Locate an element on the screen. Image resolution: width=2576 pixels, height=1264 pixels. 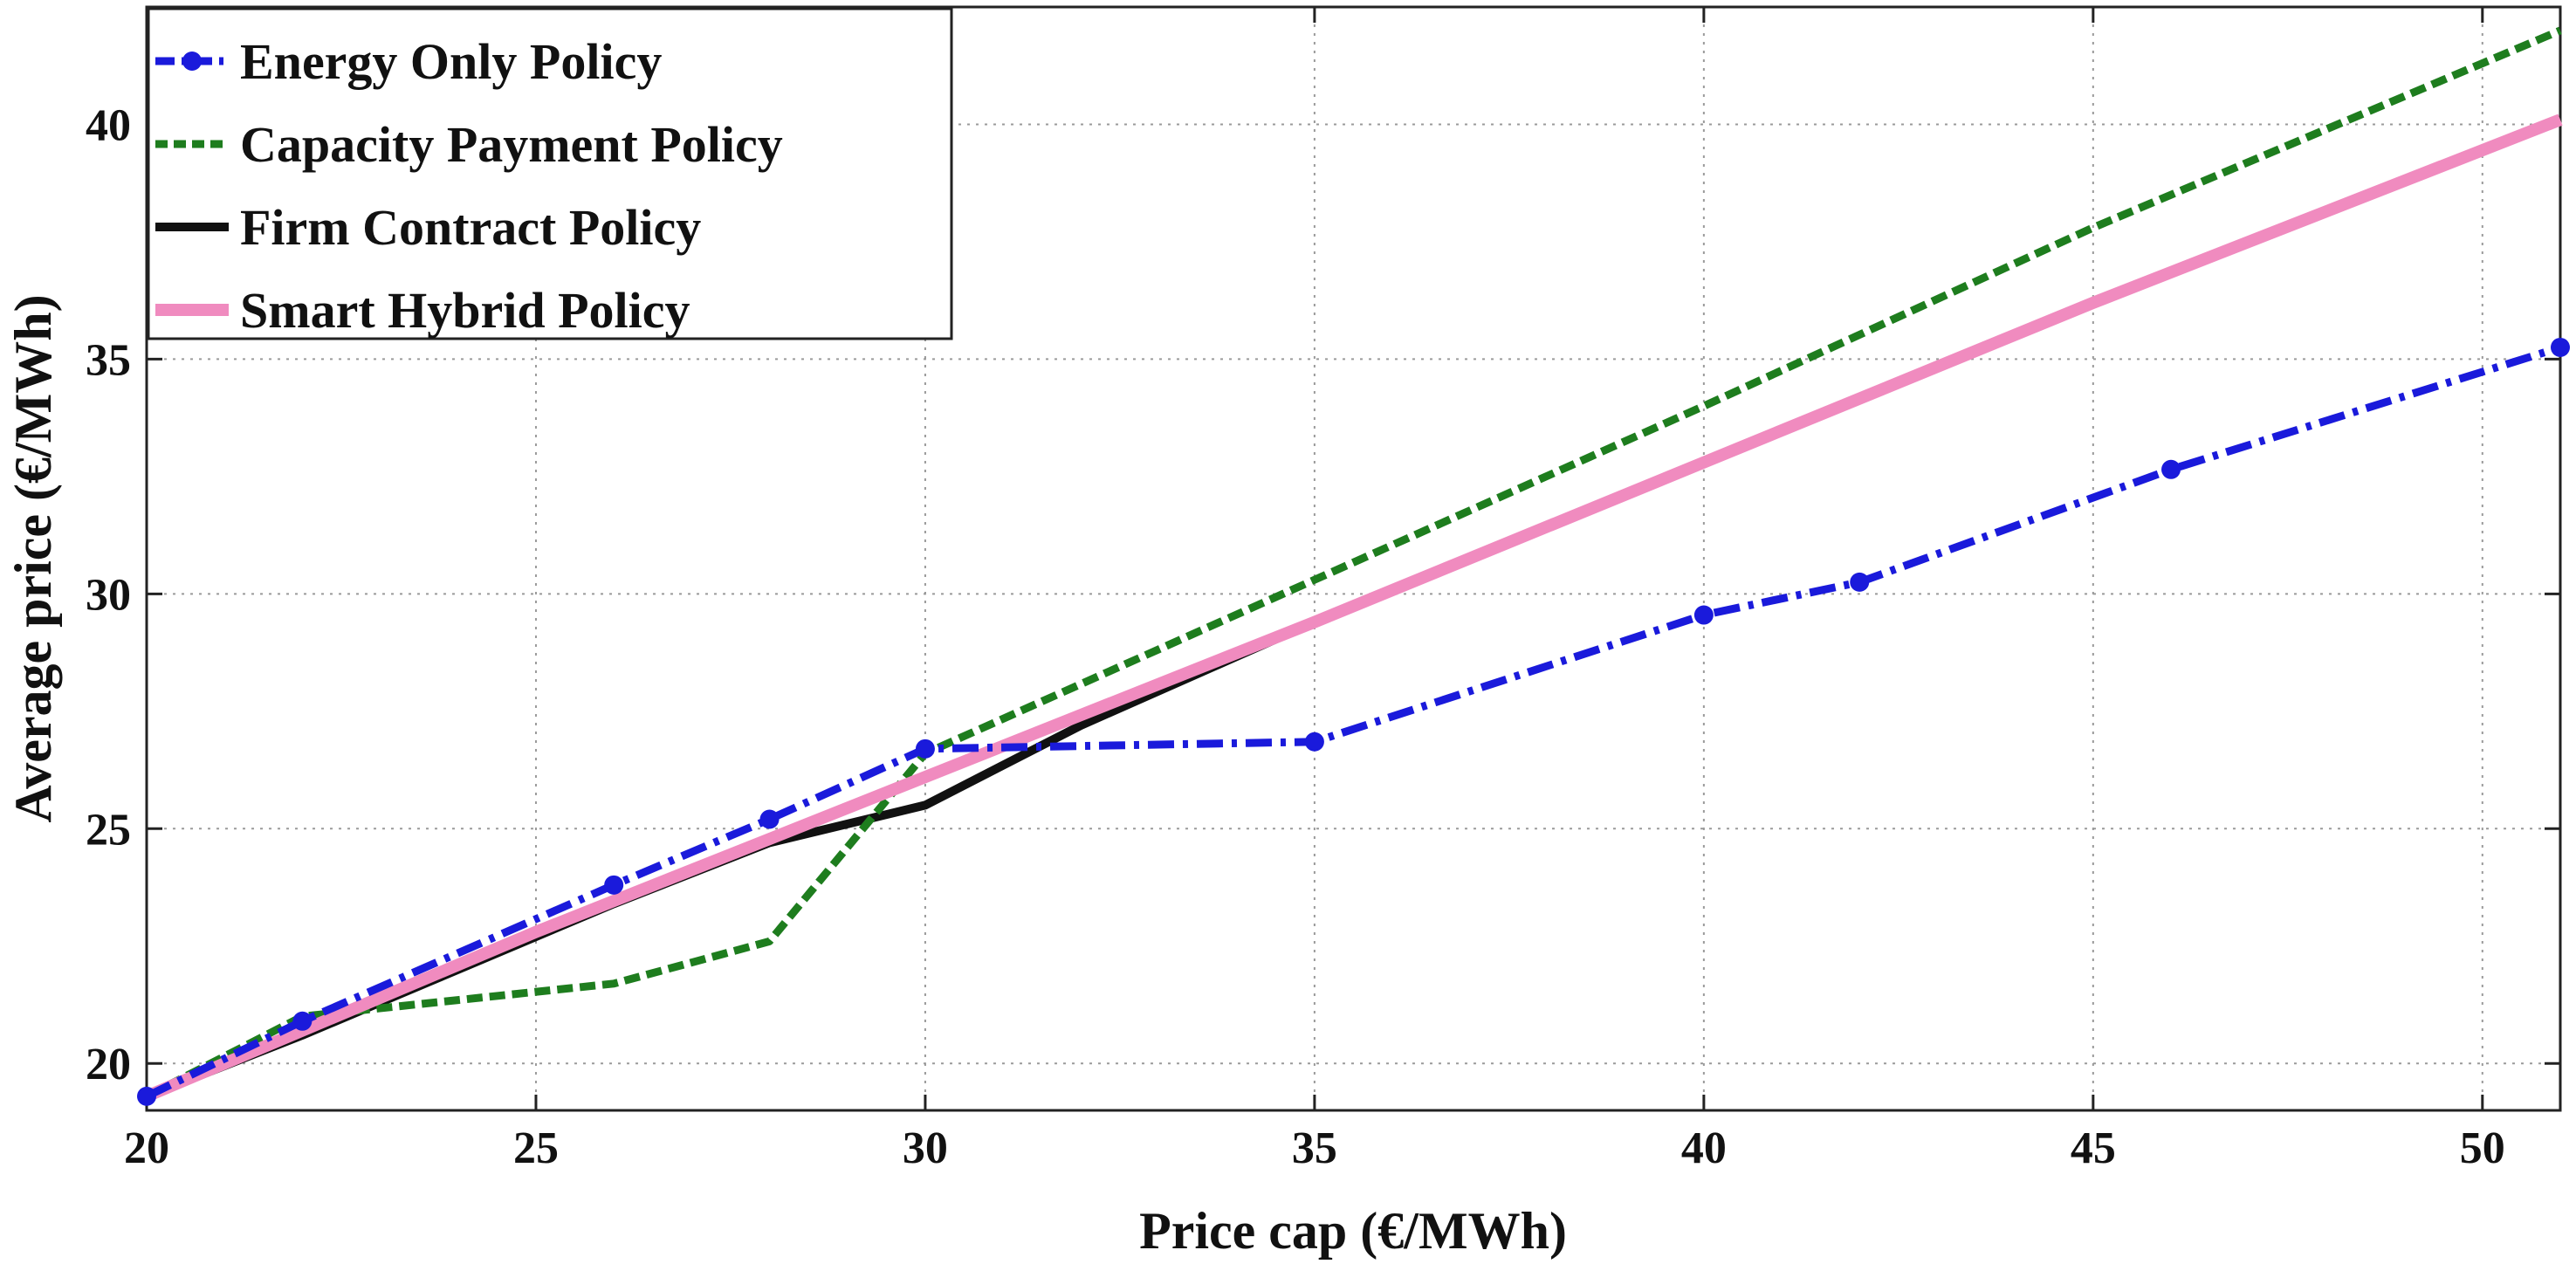
y-tick-label: 25 is located at coordinates (108, 830).